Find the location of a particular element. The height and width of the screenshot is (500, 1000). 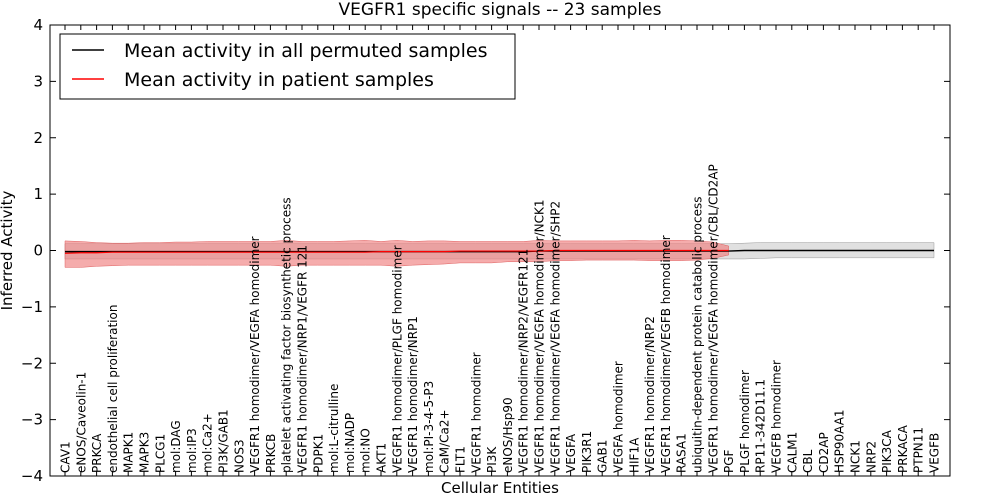

x-category-label: NCK1 is located at coordinates (856, 456).